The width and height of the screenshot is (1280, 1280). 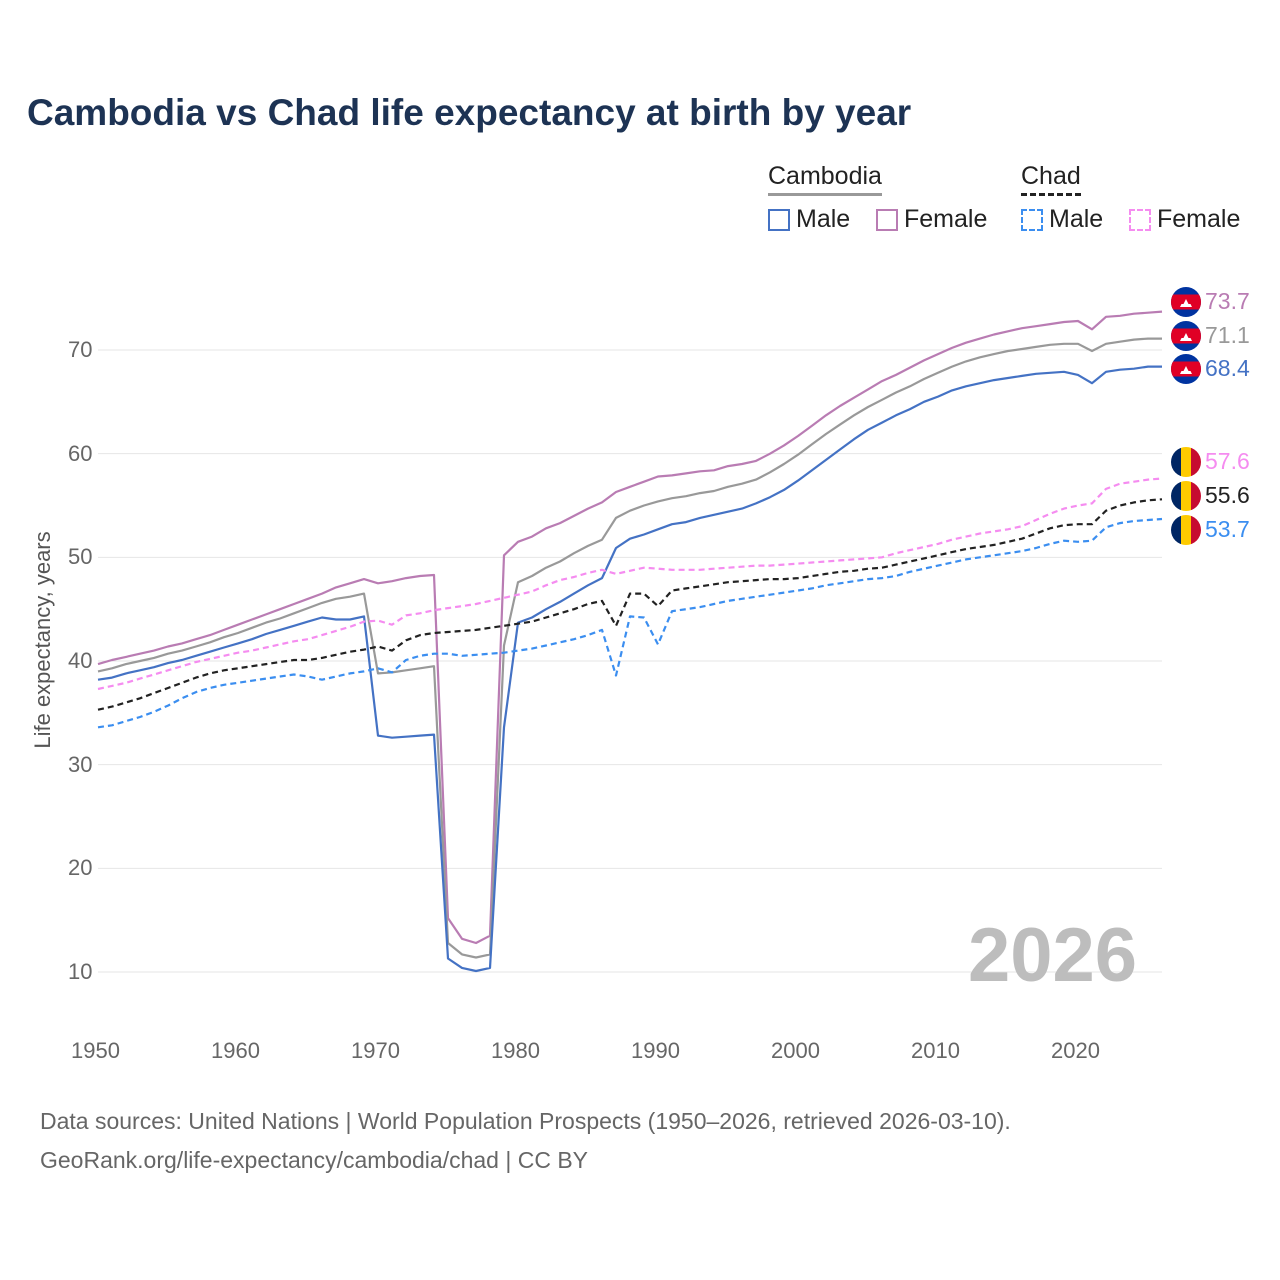 I want to click on legend-group-chad-label: Chad, so click(x=1051, y=176).